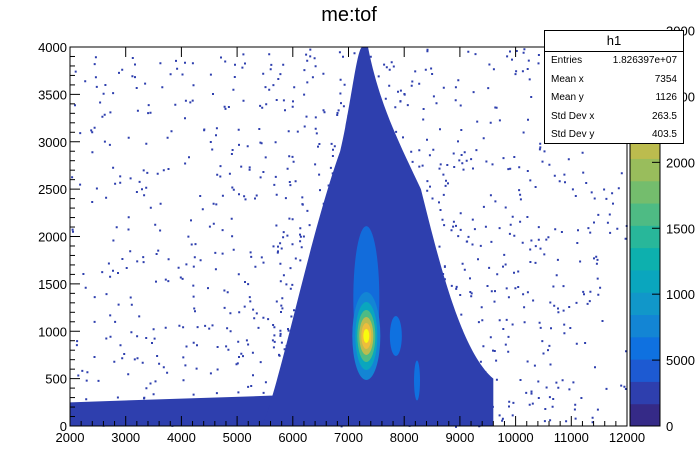 The width and height of the screenshot is (698, 474). I want to click on x-tick-label: 5000, so click(237, 437).